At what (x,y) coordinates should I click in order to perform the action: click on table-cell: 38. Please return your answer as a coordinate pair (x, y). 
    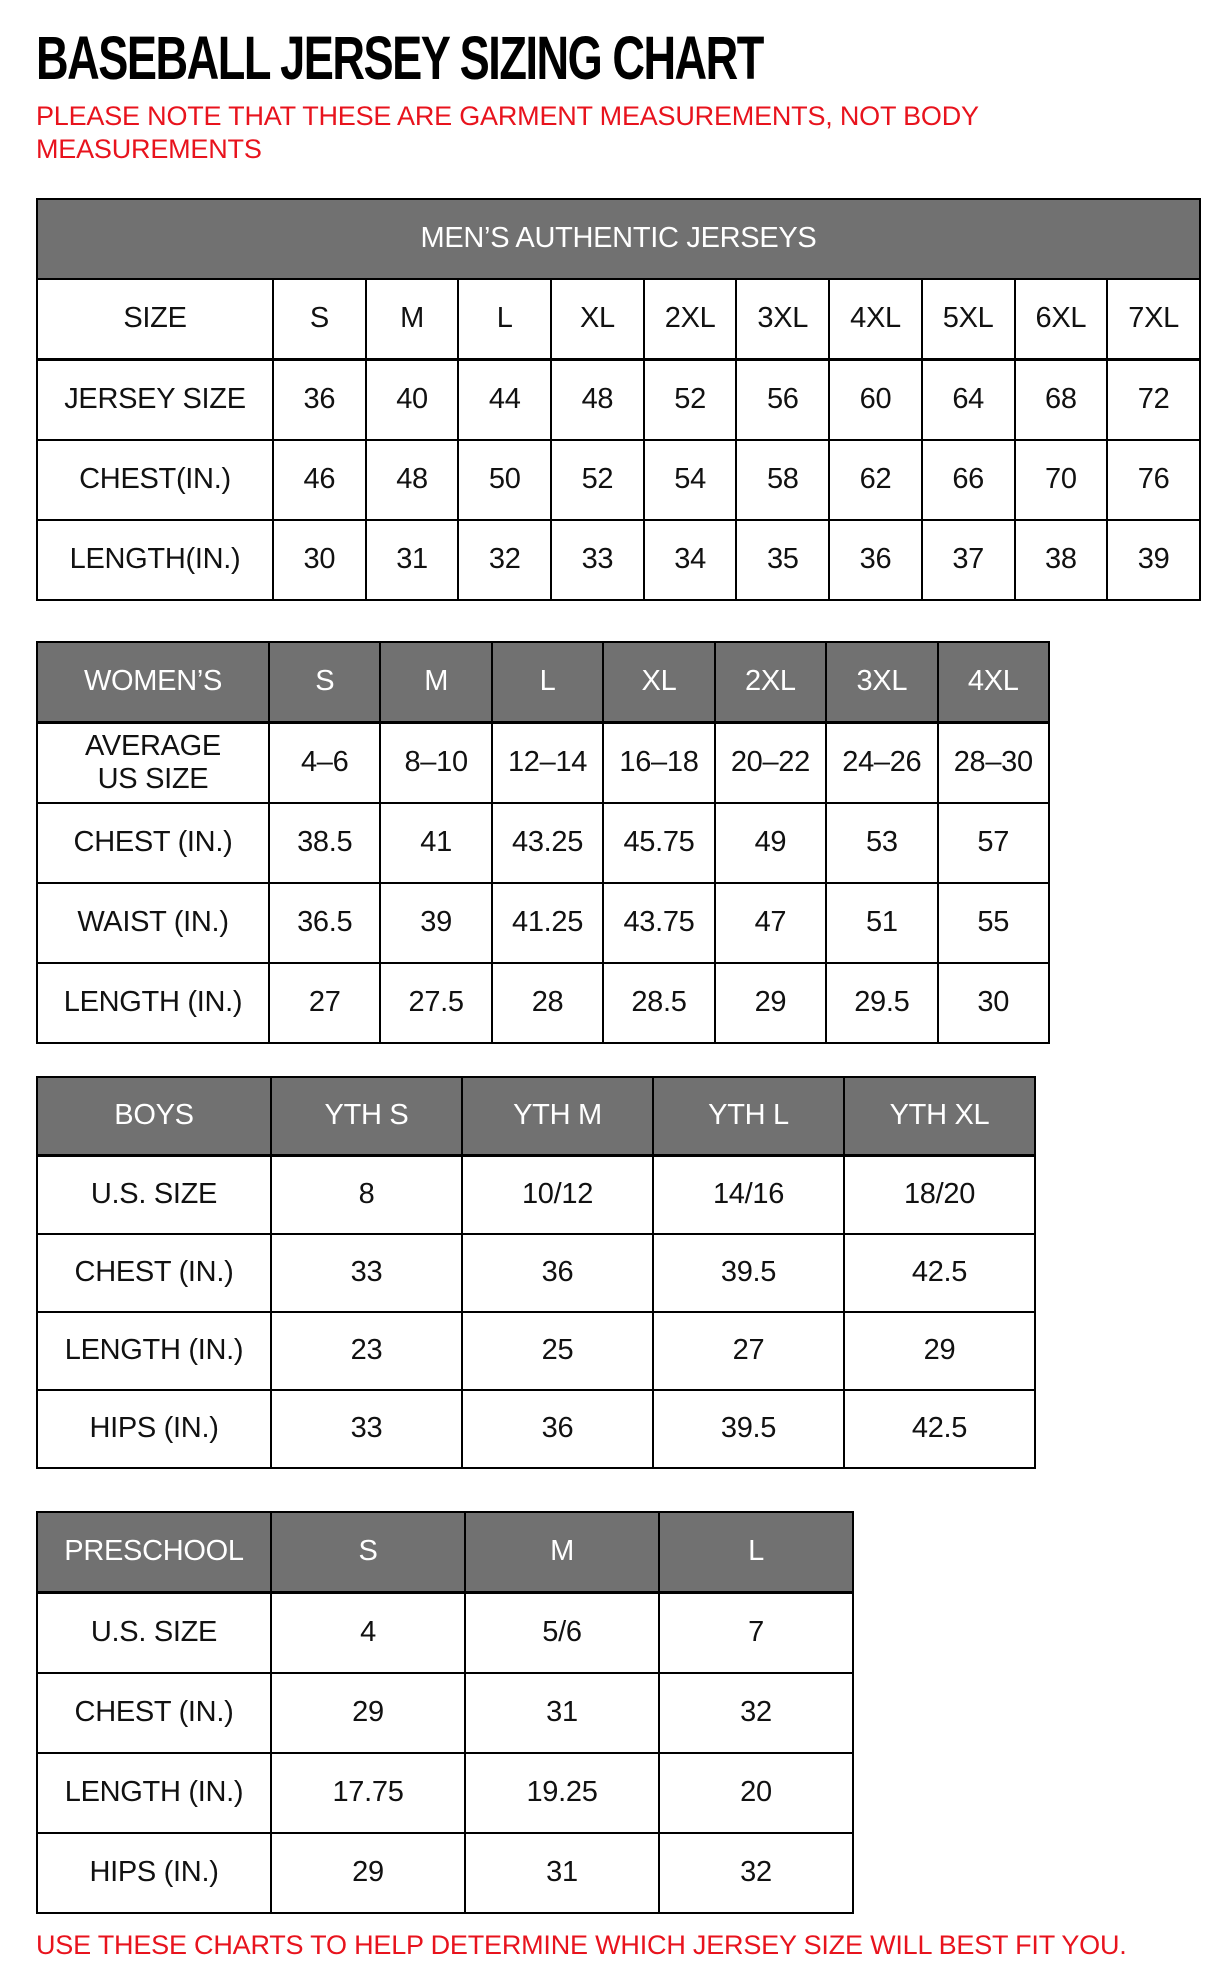
    Looking at the image, I should click on (1061, 559).